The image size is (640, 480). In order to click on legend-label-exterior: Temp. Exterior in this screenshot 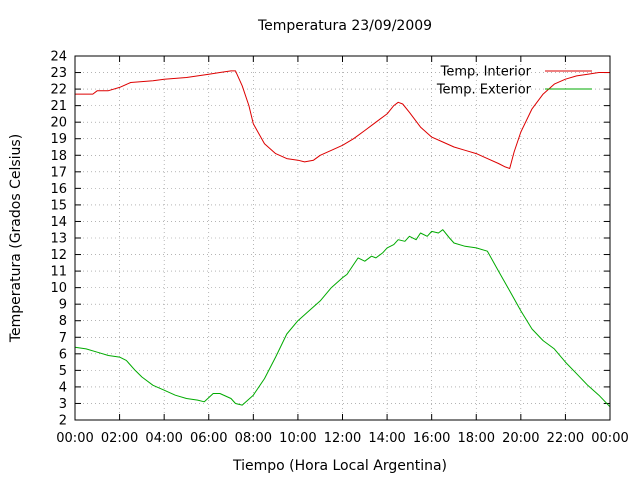, I will do `click(484, 90)`.